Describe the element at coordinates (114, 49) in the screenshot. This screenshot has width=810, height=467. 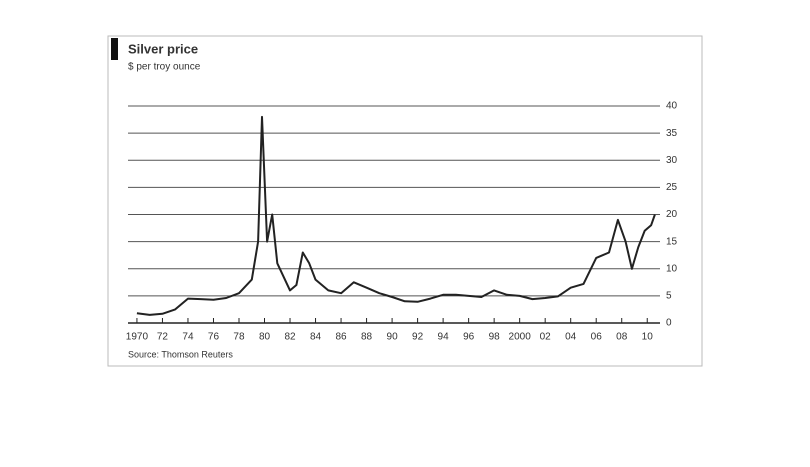
I see `title-bar` at that location.